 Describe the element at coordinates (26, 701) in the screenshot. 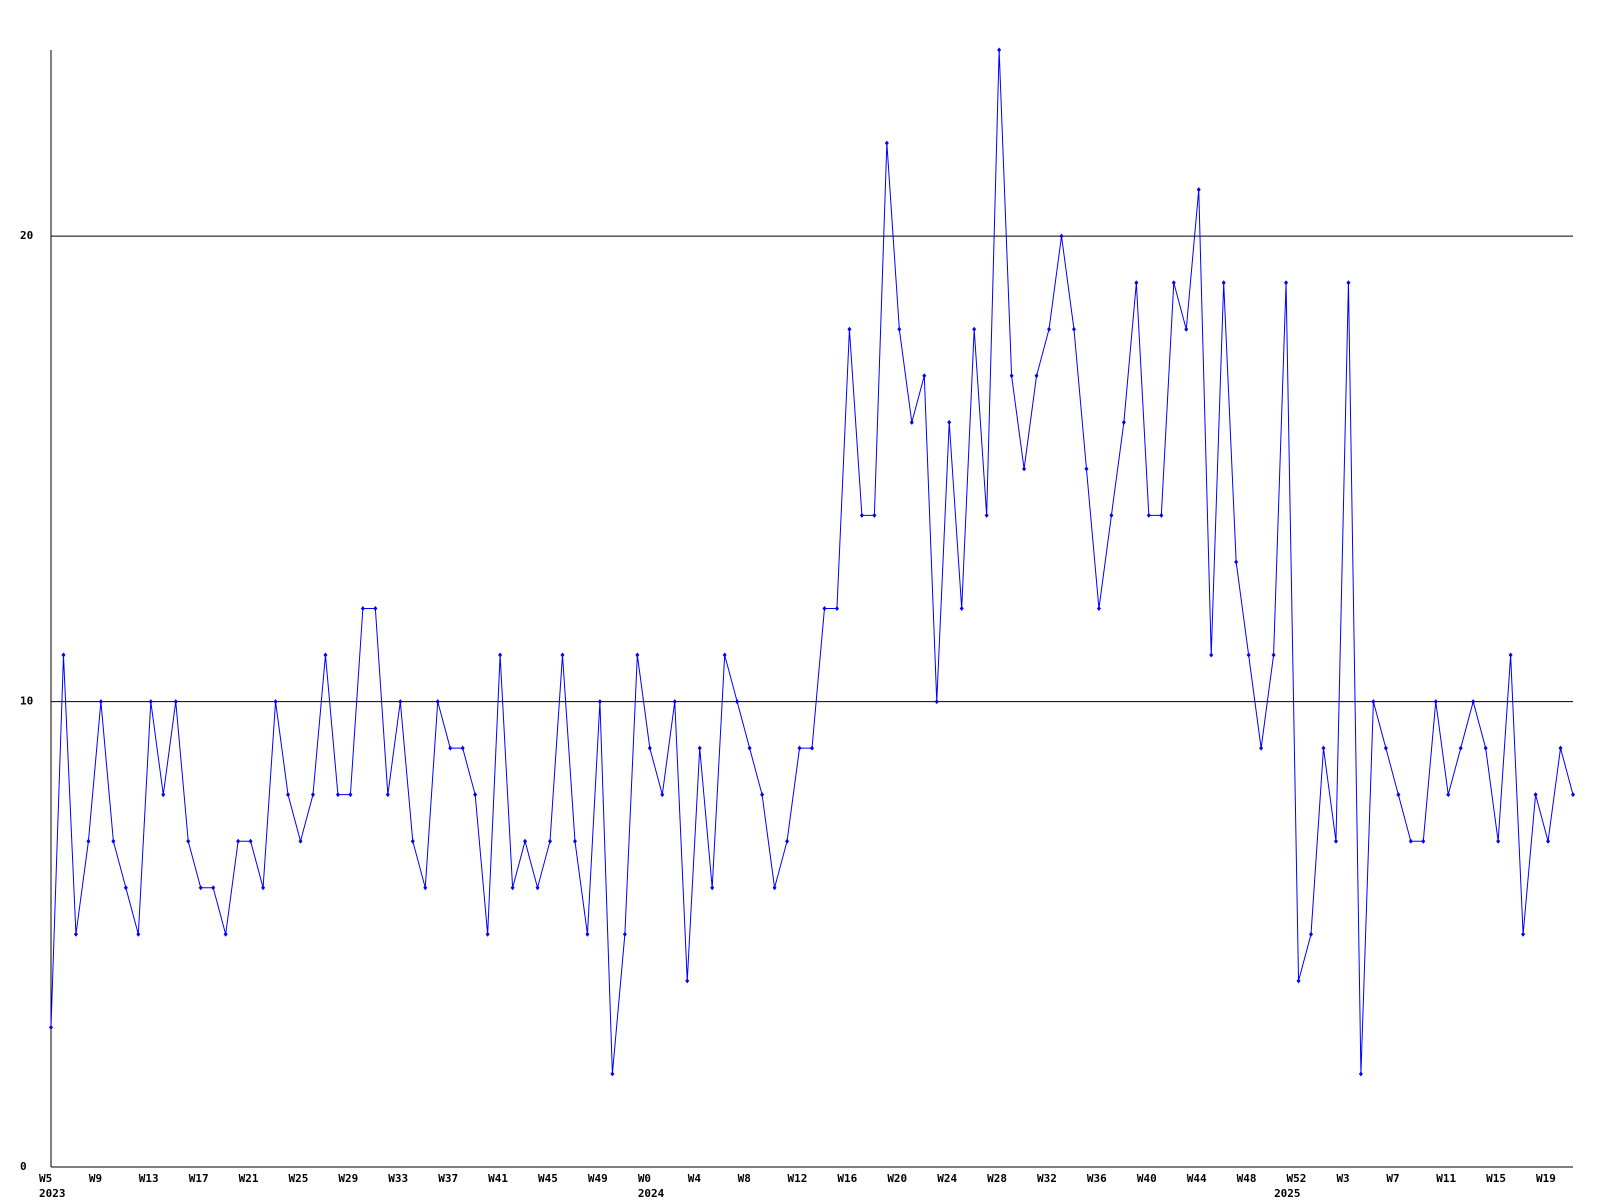

I see `y-tick-label: 10` at that location.